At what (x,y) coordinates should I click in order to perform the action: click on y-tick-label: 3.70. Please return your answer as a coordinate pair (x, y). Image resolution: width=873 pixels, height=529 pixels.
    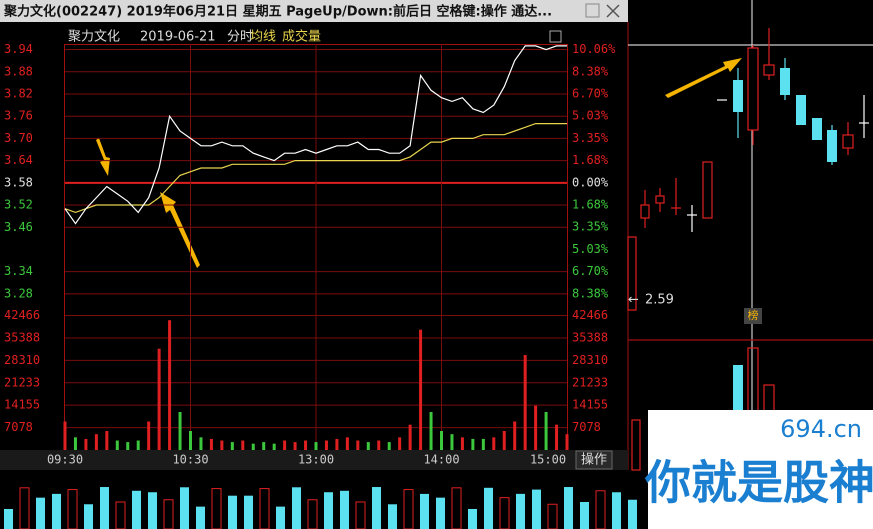
    Looking at the image, I should click on (18, 138).